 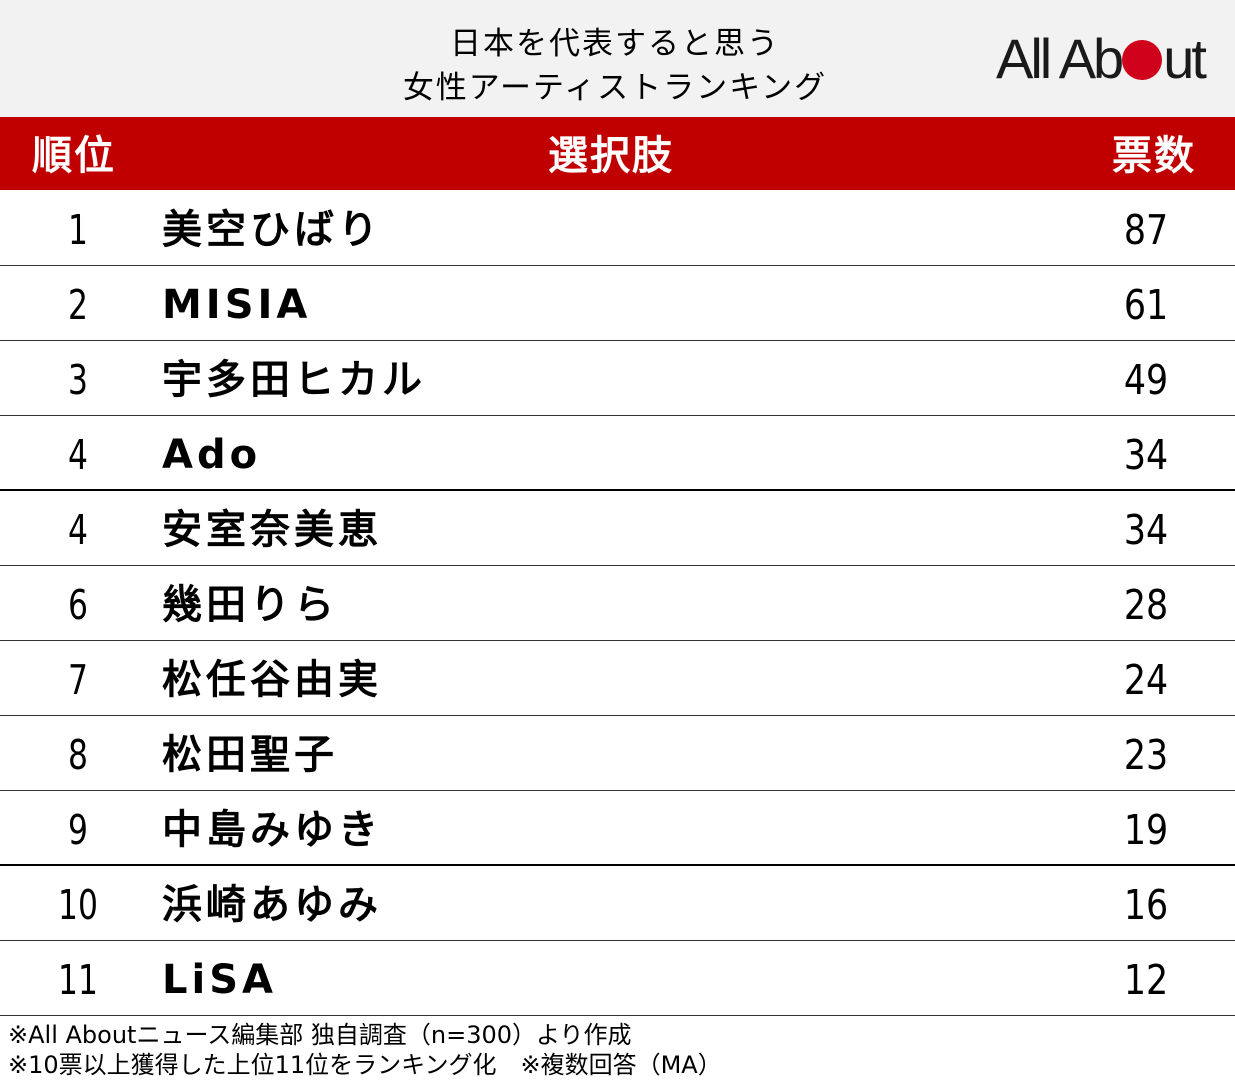 What do you see at coordinates (617, 528) in the screenshot?
I see `table-row: 4 安室奈美恵 34` at bounding box center [617, 528].